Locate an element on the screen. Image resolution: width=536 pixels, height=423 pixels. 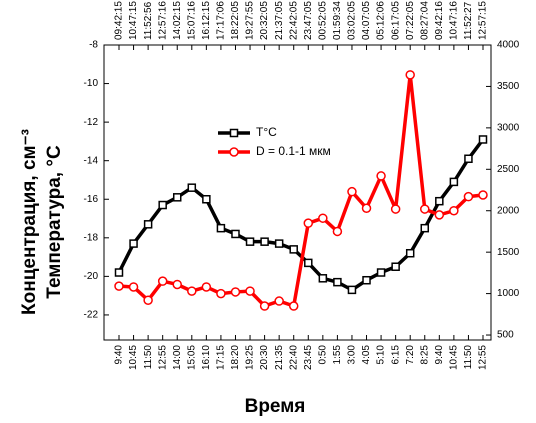
y-axis-title: Концентрация, см⁻³ is located at coordinates (29, 222).